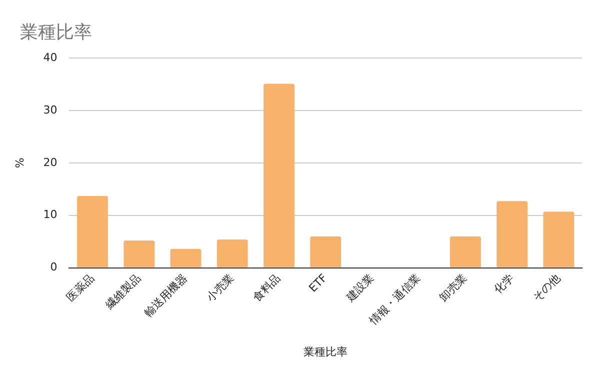 The width and height of the screenshot is (600, 371). What do you see at coordinates (359, 288) in the screenshot?
I see `x-tick-label: 建設業` at bounding box center [359, 288].